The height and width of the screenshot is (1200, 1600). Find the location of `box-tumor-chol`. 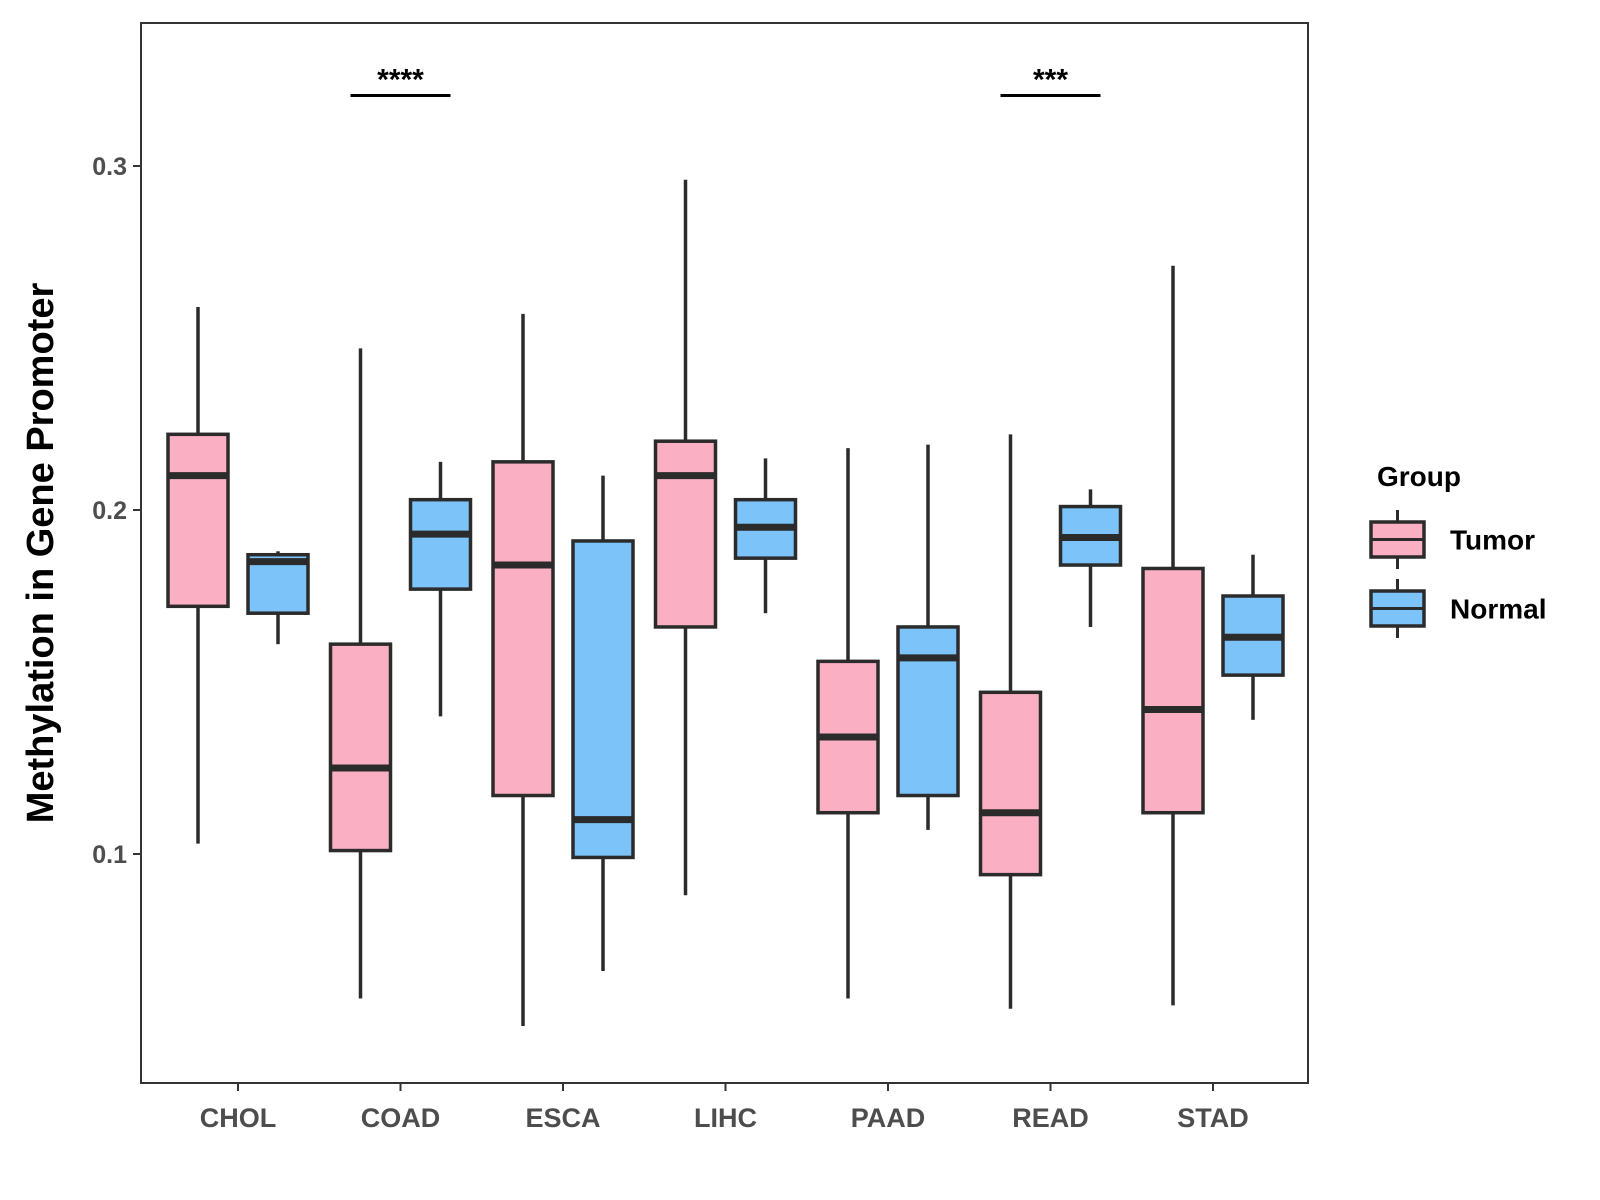

box-tumor-chol is located at coordinates (198, 575).